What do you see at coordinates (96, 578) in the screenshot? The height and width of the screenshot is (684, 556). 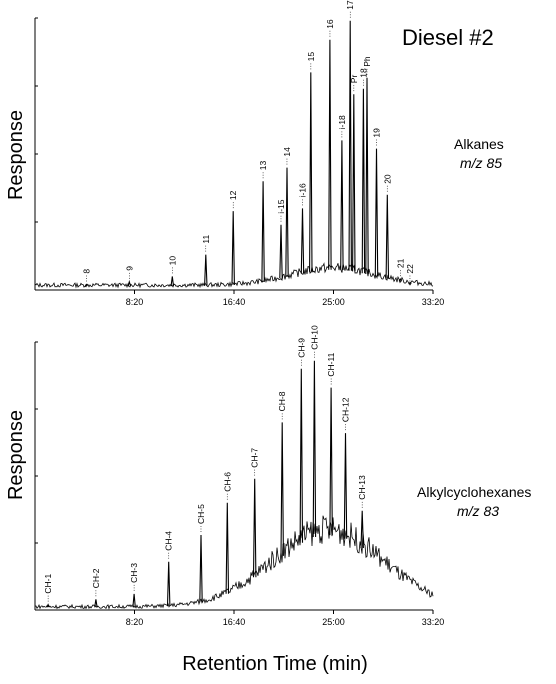 I see `bot-peak-label: CH-2` at bounding box center [96, 578].